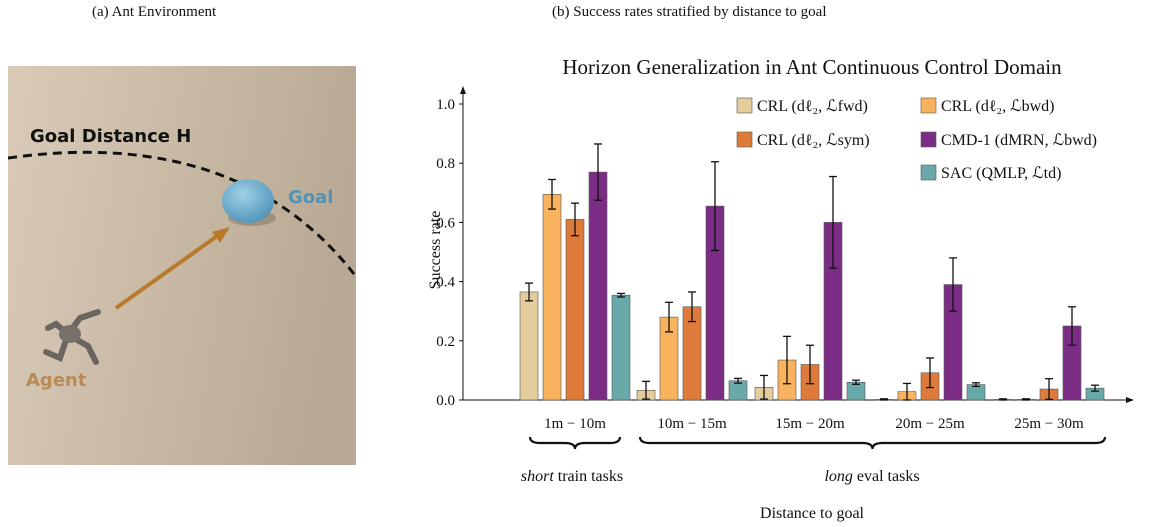 Image resolution: width=1154 pixels, height=527 pixels. What do you see at coordinates (813, 140) in the screenshot?
I see `legend-label: CRL (dℓ₂, ℒsym)` at bounding box center [813, 140].